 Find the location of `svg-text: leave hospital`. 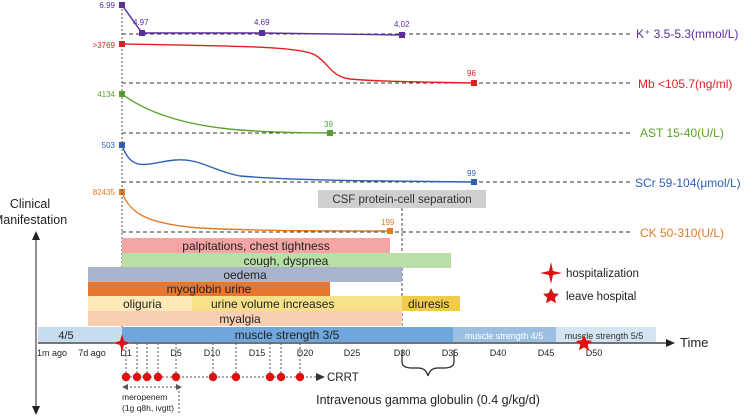

svg-text: leave hospital is located at coordinates (601, 297).